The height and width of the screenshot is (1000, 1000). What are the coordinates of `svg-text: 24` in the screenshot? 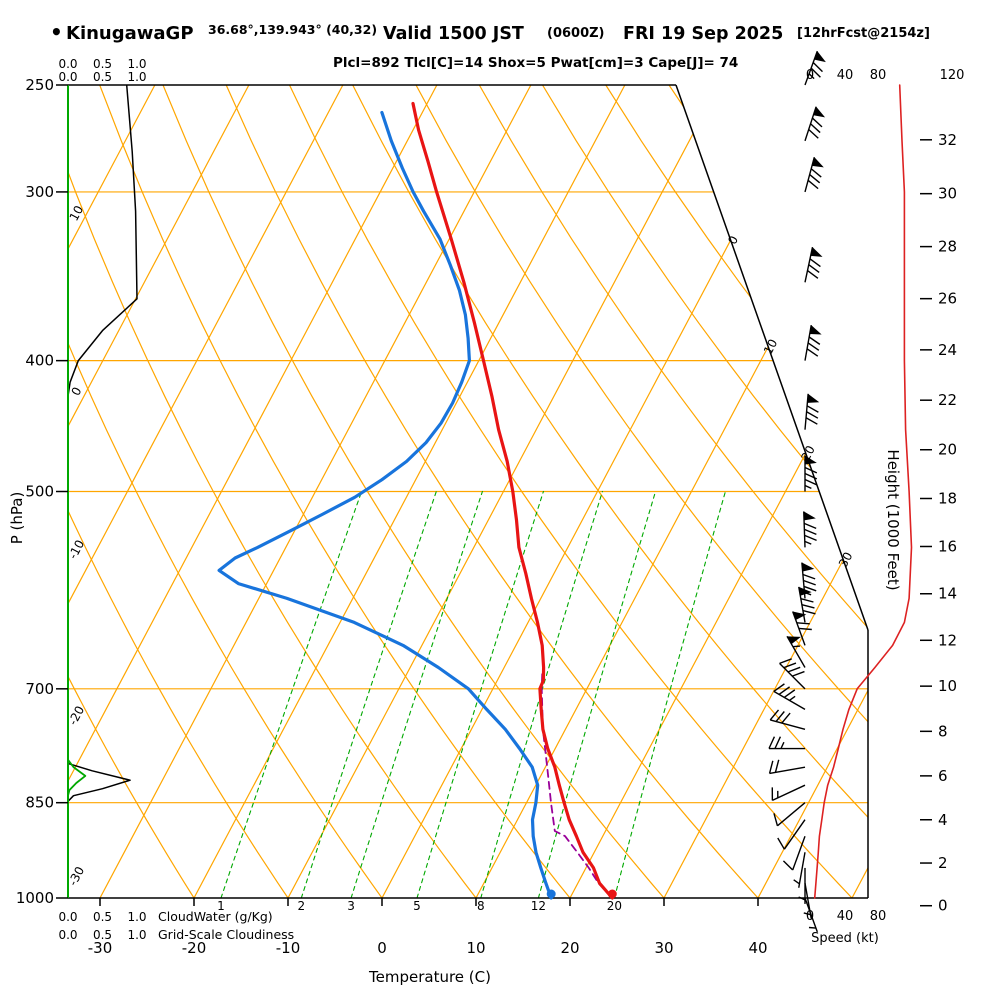 It's located at (947, 350).